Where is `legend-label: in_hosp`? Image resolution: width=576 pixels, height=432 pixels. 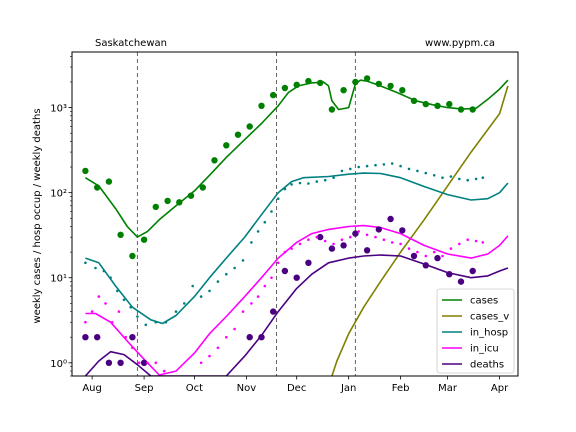
legend-label: in_hosp is located at coordinates (489, 333).